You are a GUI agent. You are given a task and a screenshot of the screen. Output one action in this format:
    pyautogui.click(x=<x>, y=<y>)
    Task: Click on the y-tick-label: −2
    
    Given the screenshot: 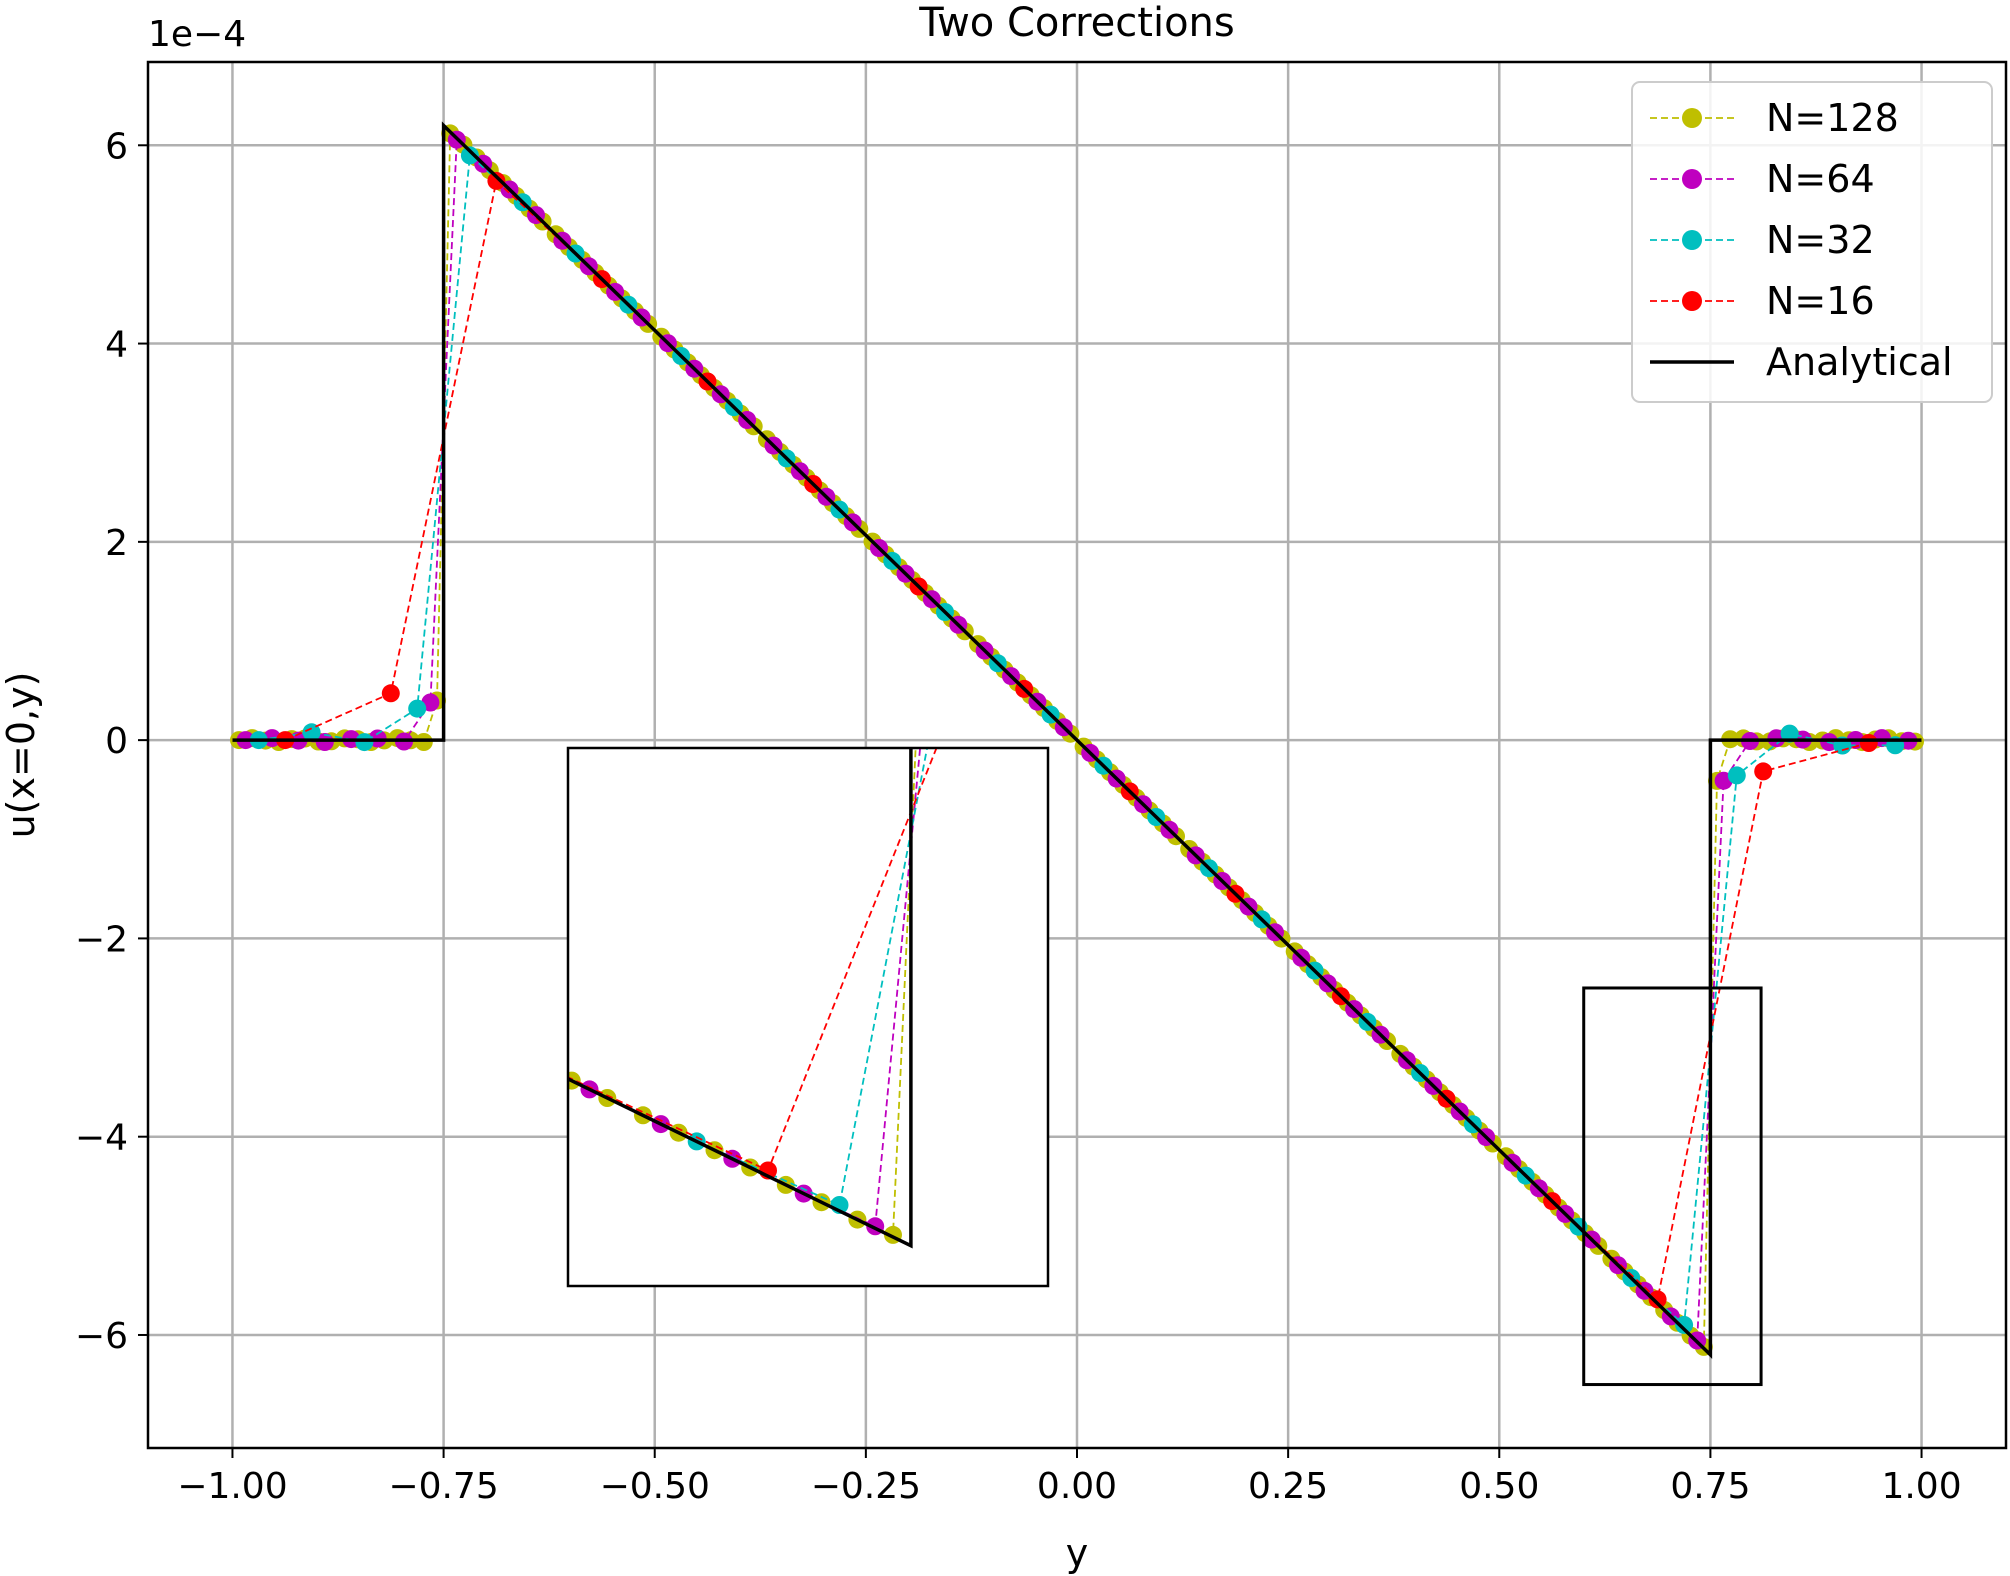 What is the action you would take?
    pyautogui.click(x=101, y=939)
    